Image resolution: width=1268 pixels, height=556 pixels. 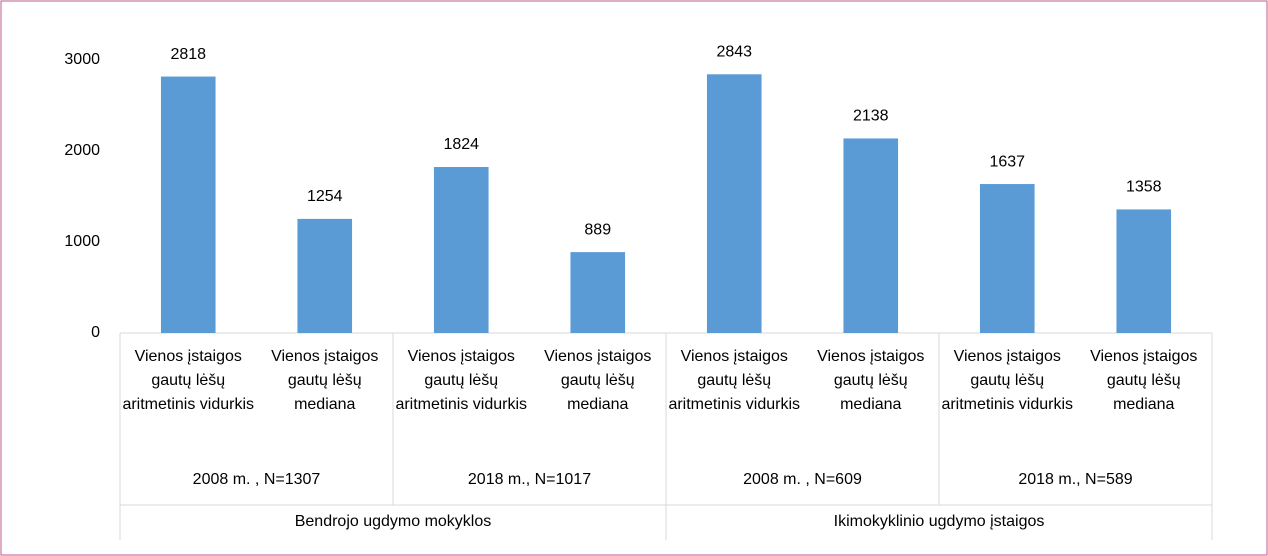 What do you see at coordinates (325, 196) in the screenshot?
I see `data-label: 1254` at bounding box center [325, 196].